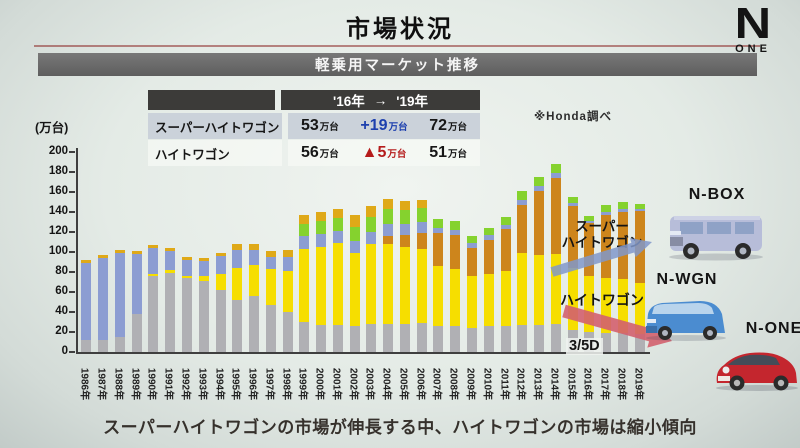 The image size is (800, 448). What do you see at coordinates (438, 152) in the screenshot?
I see `value-2019: 51` at bounding box center [438, 152].